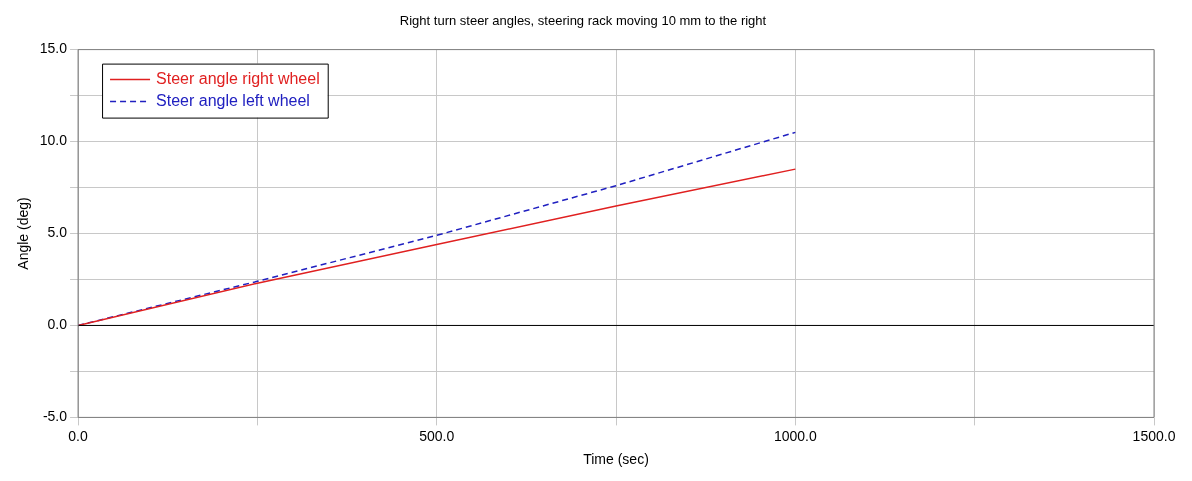 Image resolution: width=1192 pixels, height=481 pixels. What do you see at coordinates (583, 21) in the screenshot?
I see `chart-title: Right turn steer angles, steering rack moving 10 mm to the right` at bounding box center [583, 21].